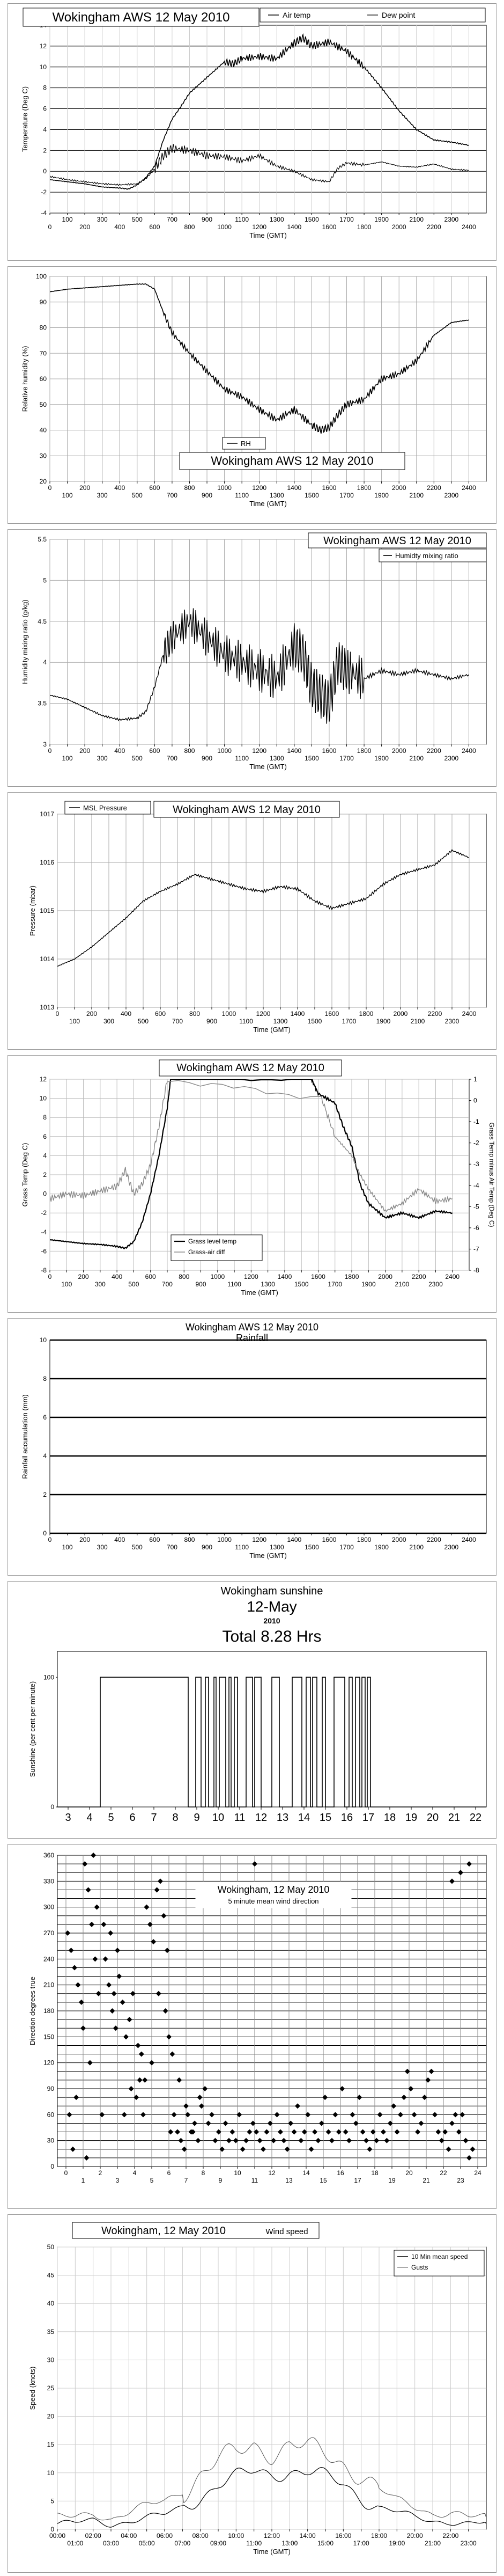 This screenshot has height=2576, width=504. What do you see at coordinates (271, 1620) in the screenshot?
I see `chart-year: 2010` at bounding box center [271, 1620].